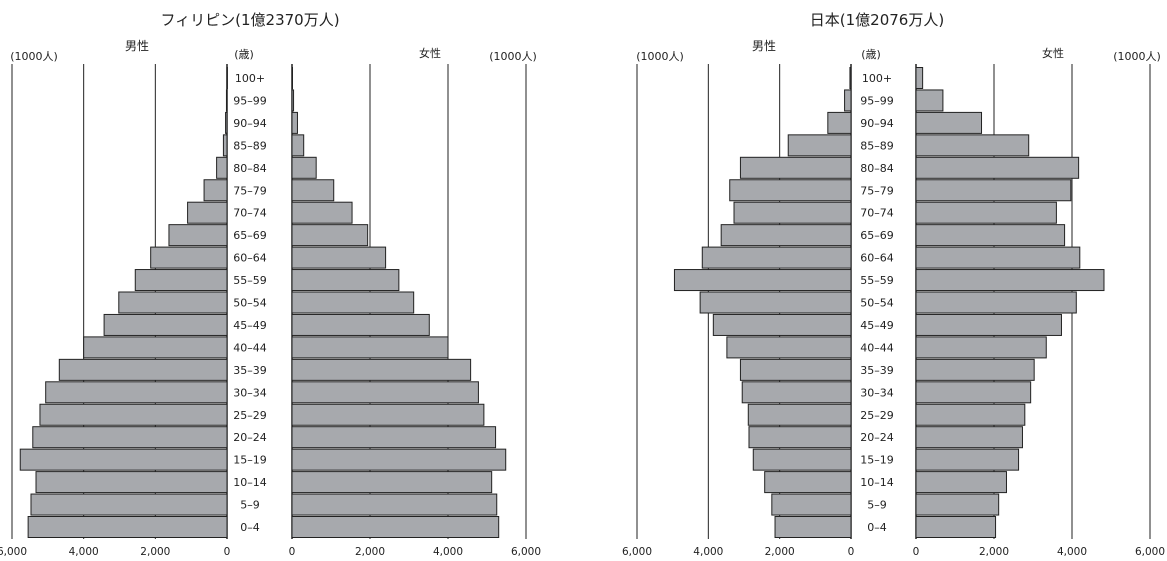  What do you see at coordinates (877, 392) in the screenshot?
I see `age-group-label: 30–34` at bounding box center [877, 392].